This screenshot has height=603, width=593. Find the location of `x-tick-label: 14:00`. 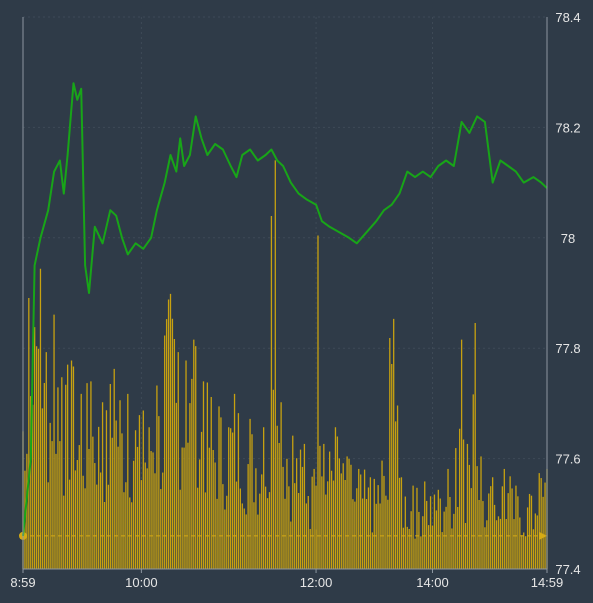

x-tick-label: 14:00 is located at coordinates (432, 582).